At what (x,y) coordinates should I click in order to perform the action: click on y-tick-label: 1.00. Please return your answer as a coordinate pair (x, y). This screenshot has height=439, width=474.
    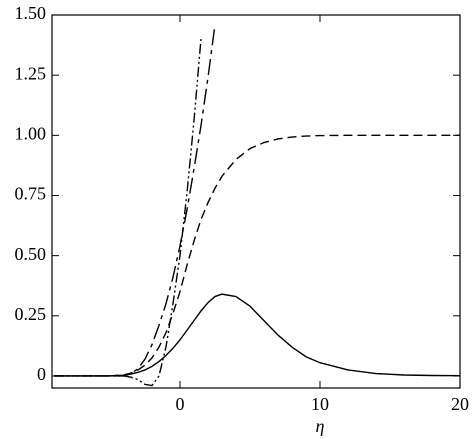
    Looking at the image, I should click on (31, 133).